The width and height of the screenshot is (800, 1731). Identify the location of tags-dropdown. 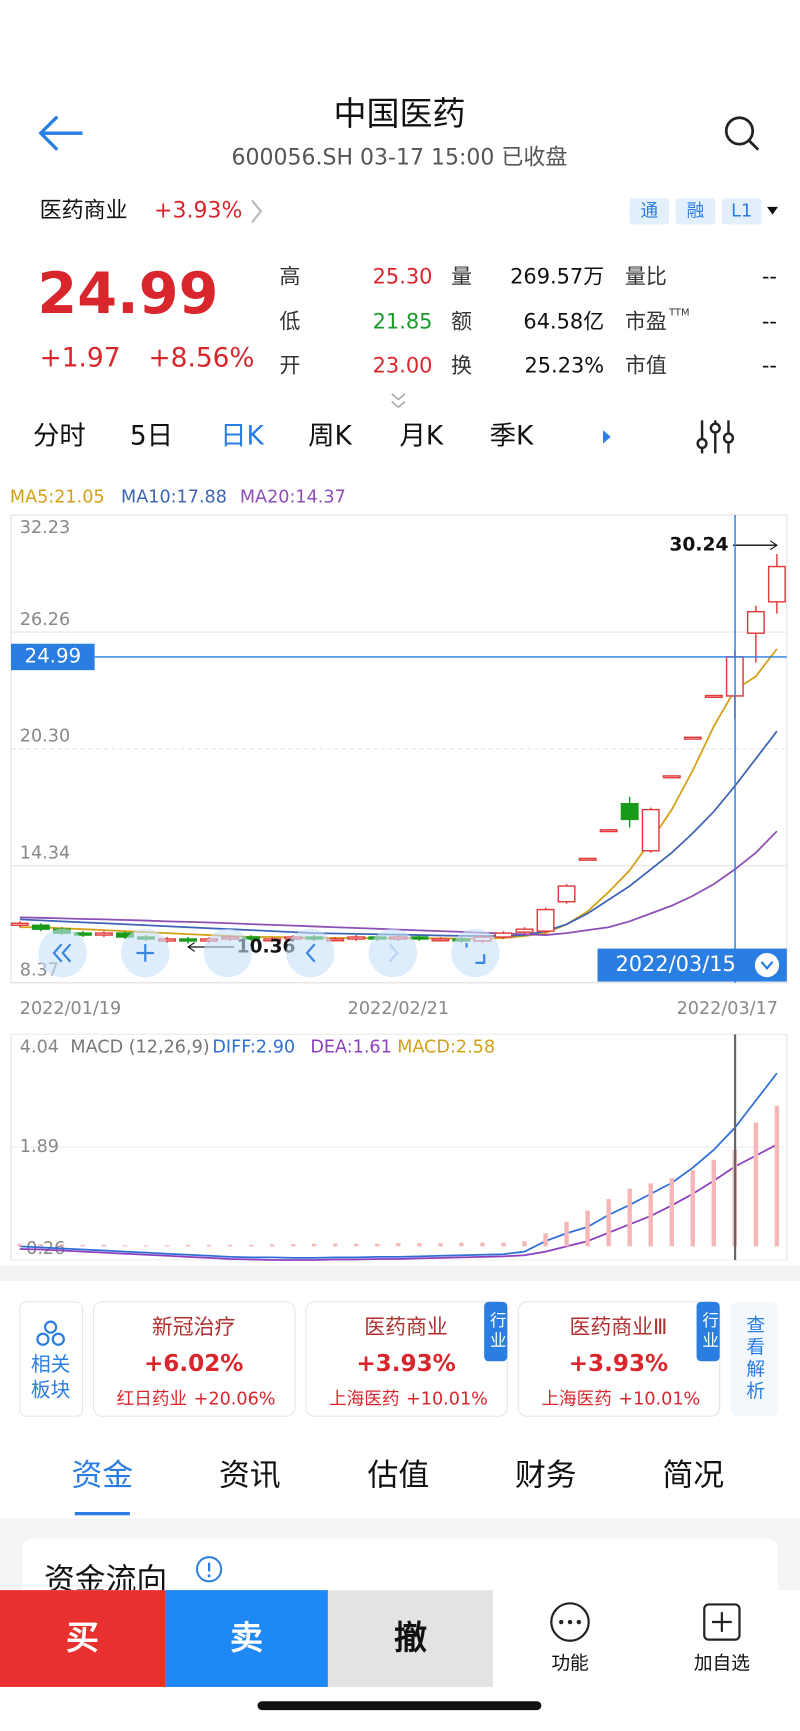
(772, 210).